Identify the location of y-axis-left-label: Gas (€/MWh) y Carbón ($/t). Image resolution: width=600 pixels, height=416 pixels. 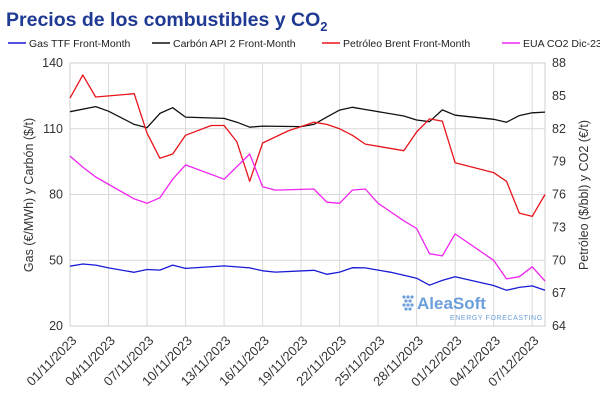
(29, 195).